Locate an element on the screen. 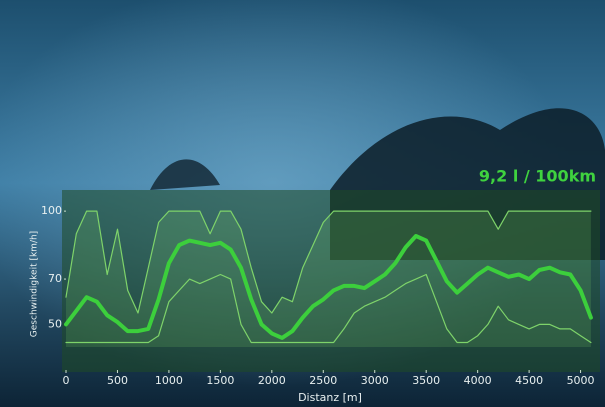 This screenshot has width=605, height=407. y-tick-label: 100 is located at coordinates (51, 210).